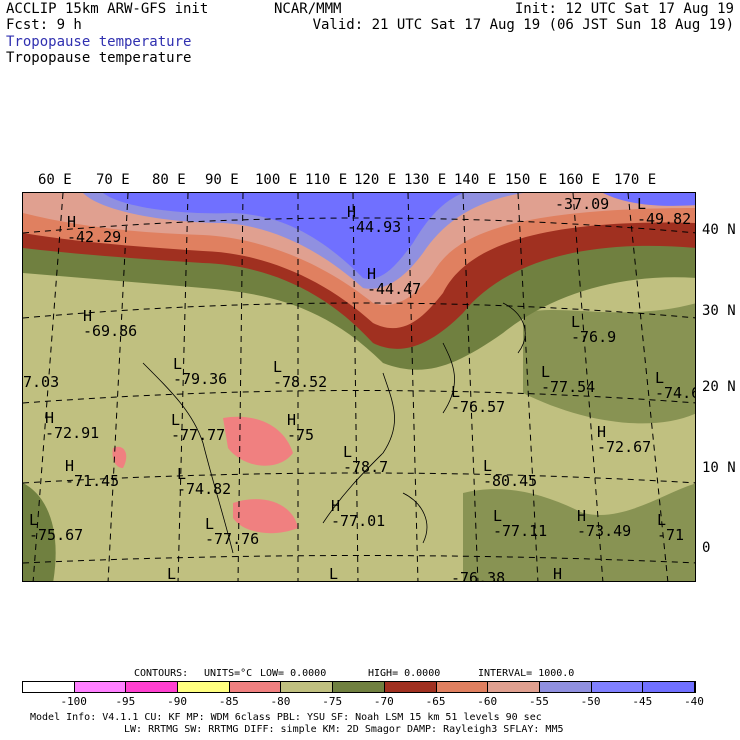 The width and height of the screenshot is (740, 740). What do you see at coordinates (326, 180) in the screenshot?
I see `lon-label-110e: 110 E` at bounding box center [326, 180].